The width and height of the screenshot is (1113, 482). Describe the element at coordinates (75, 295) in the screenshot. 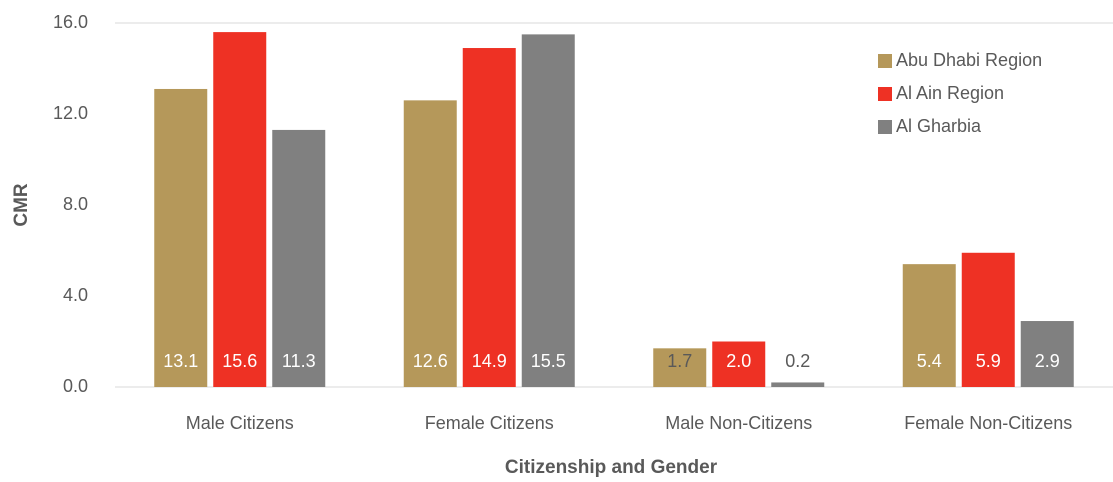

I see `y-tick-label: 4.0` at that location.